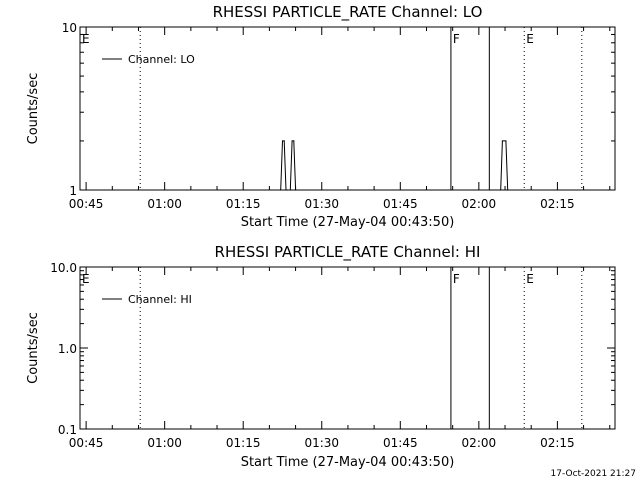 This screenshot has height=480, width=640. I want to click on footer-timestamp: 17-Oct-2021 21:27, so click(593, 474).